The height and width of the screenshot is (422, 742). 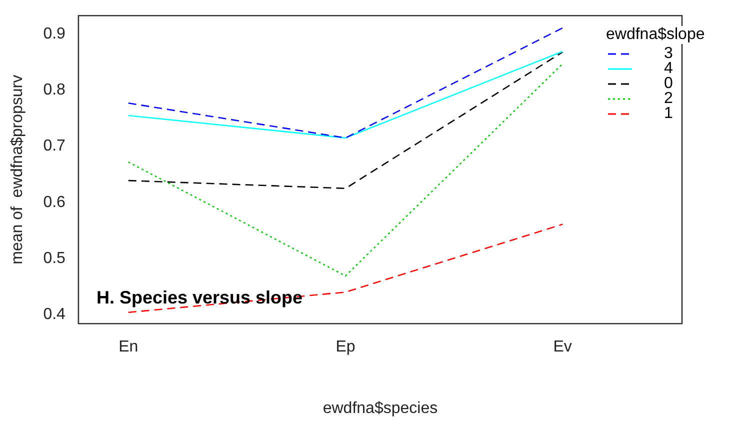 I want to click on y-tick-label: 0.4, so click(x=54, y=315).